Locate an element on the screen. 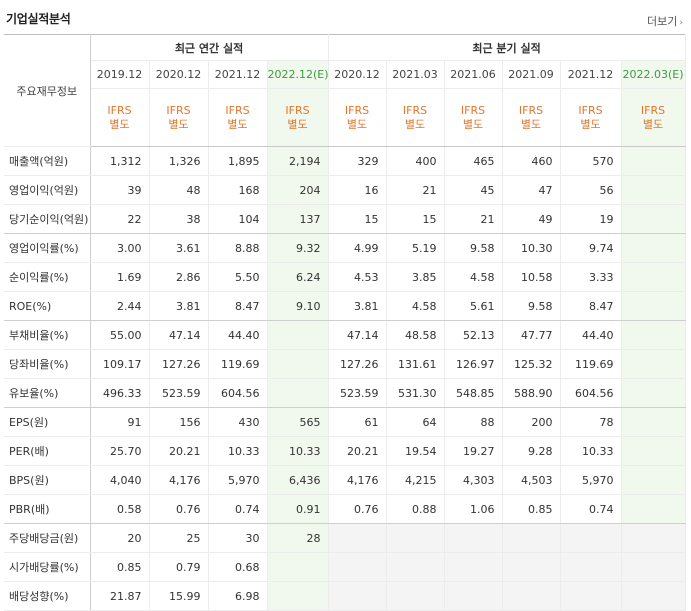 The width and height of the screenshot is (691, 611). row-label: EPS(원) is located at coordinates (47, 422).